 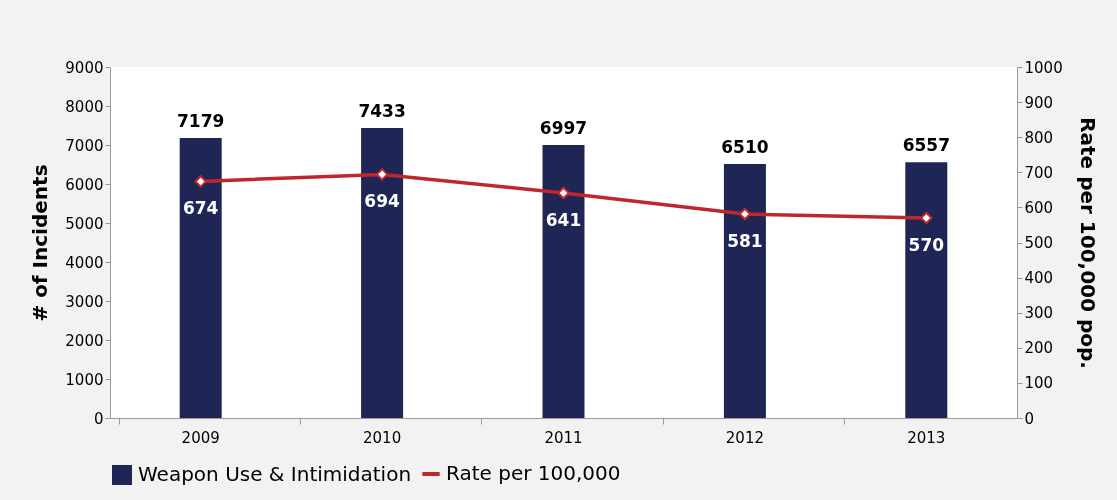 I want to click on data-label: 581, so click(x=745, y=241).